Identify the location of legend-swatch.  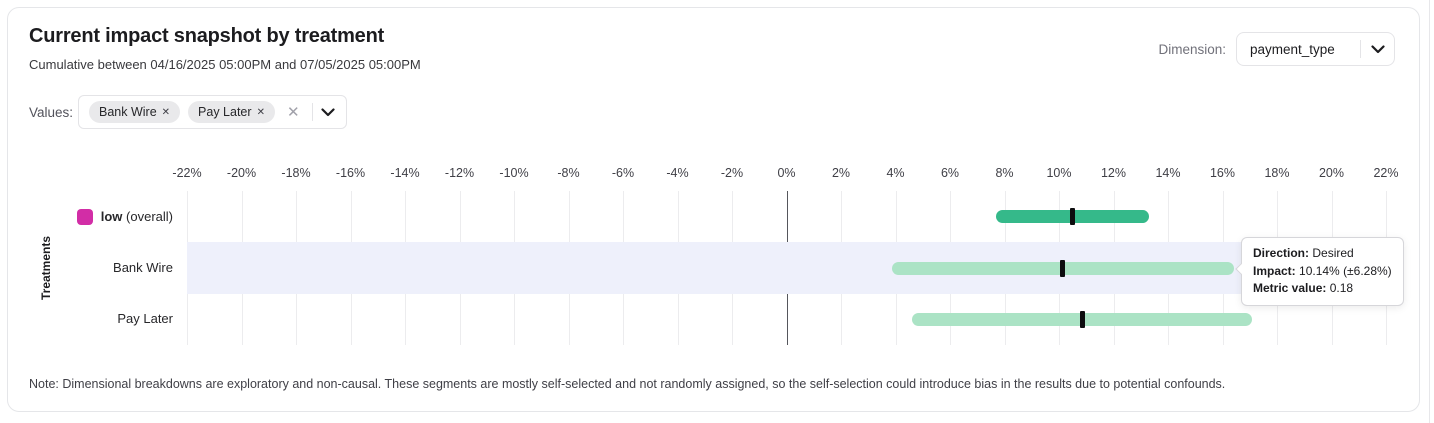
(84, 216).